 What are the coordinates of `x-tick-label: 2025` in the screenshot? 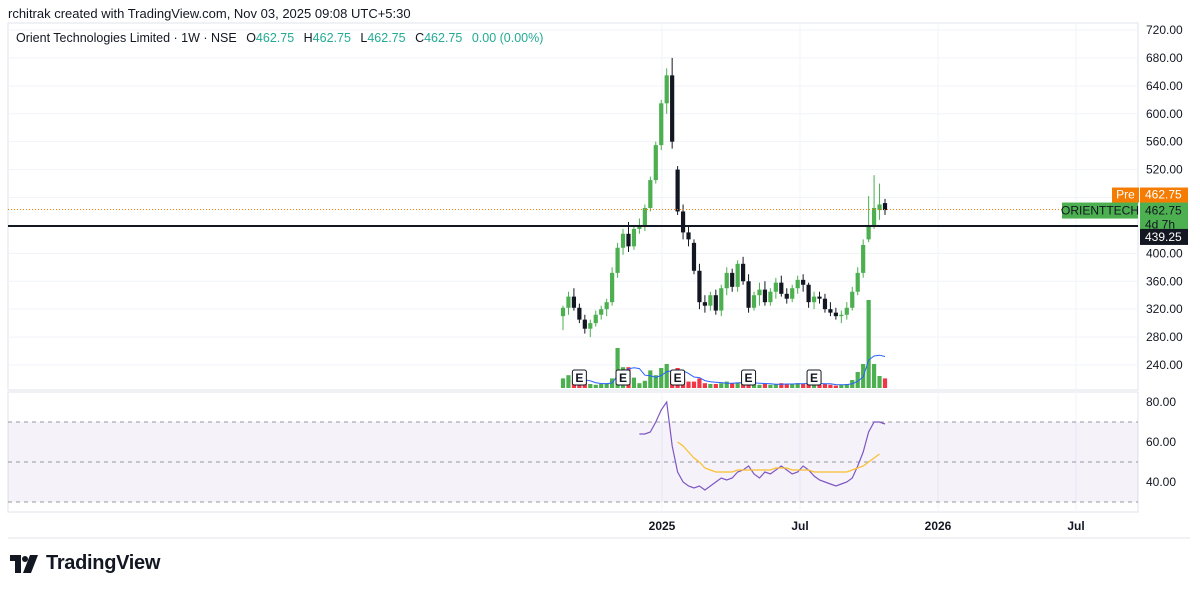 It's located at (662, 526).